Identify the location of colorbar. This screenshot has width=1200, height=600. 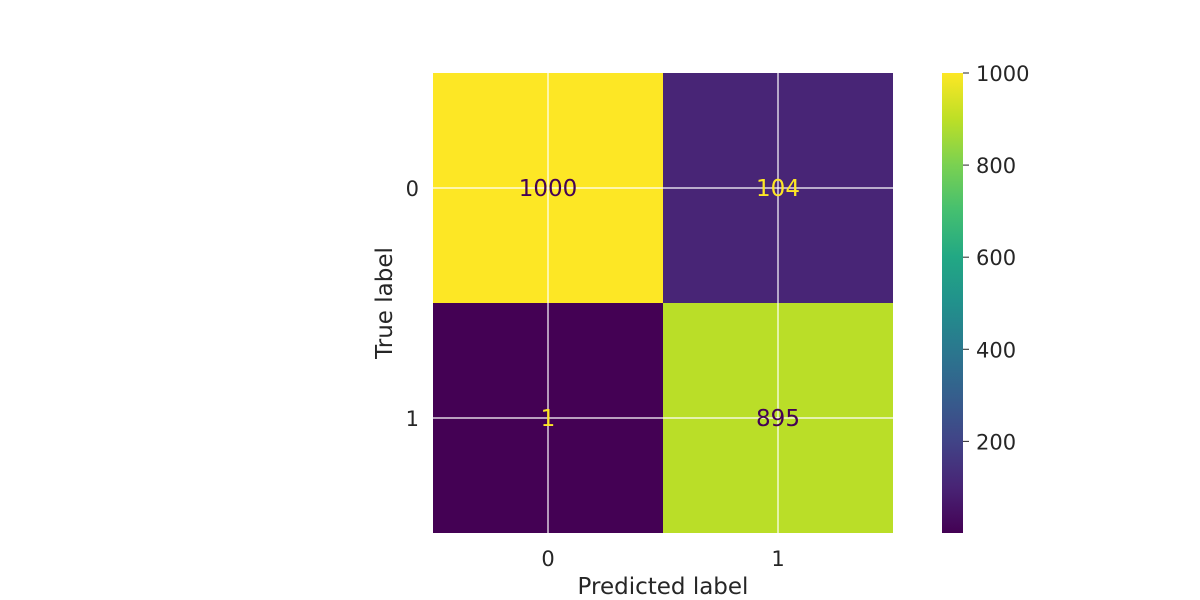
(952, 303).